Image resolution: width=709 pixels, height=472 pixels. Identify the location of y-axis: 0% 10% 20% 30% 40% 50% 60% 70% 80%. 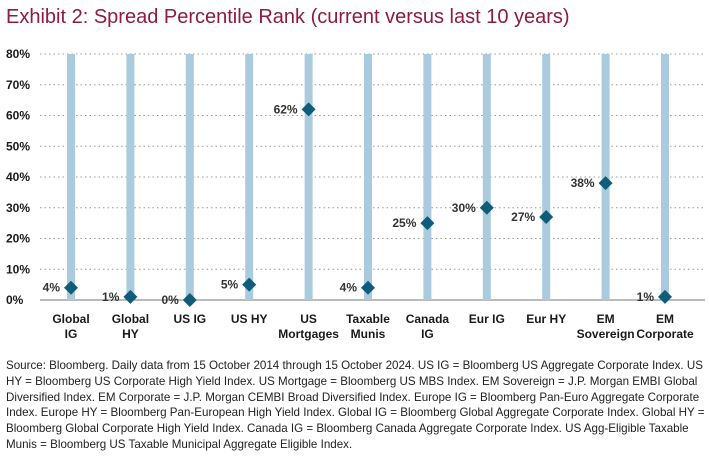
(18, 177).